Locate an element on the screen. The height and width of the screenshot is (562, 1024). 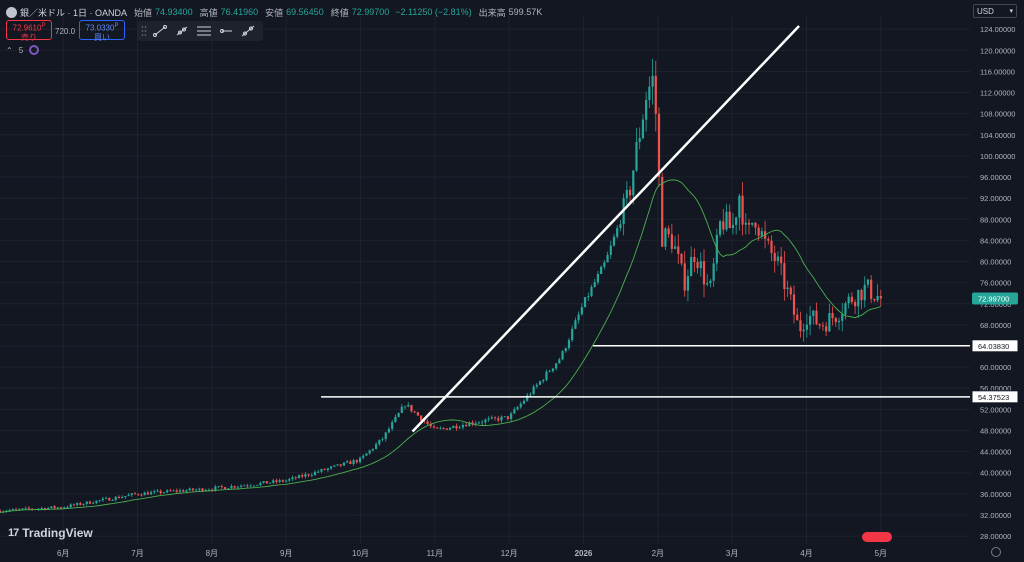
indicator-count: 5 is located at coordinates (21, 50).